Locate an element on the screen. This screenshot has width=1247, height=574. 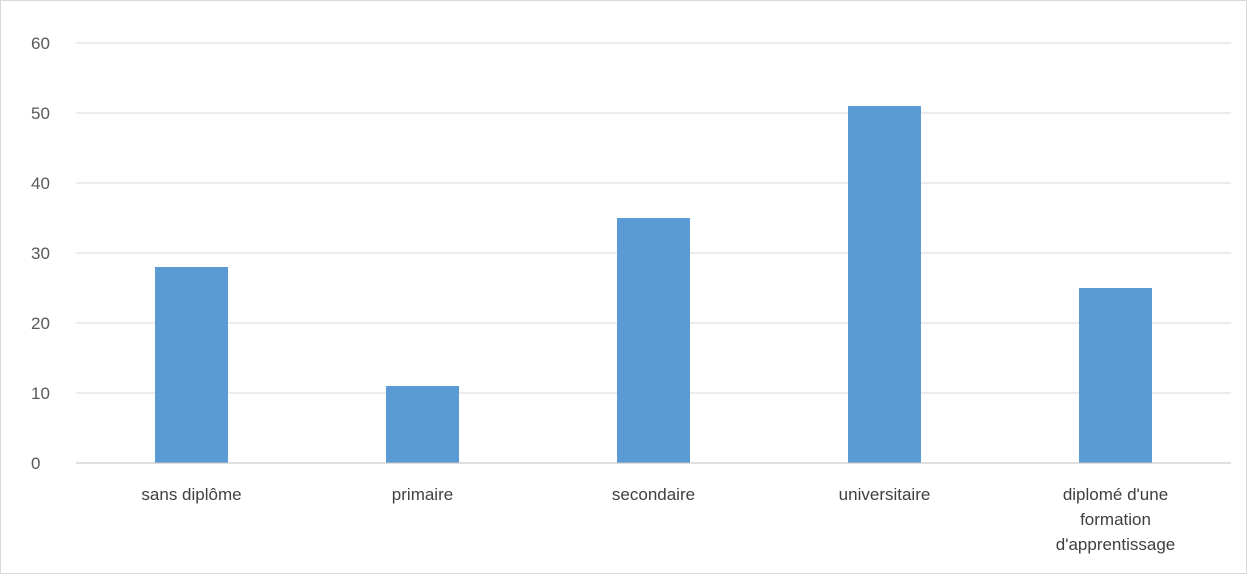
x-category-label: universitaire is located at coordinates (885, 494).